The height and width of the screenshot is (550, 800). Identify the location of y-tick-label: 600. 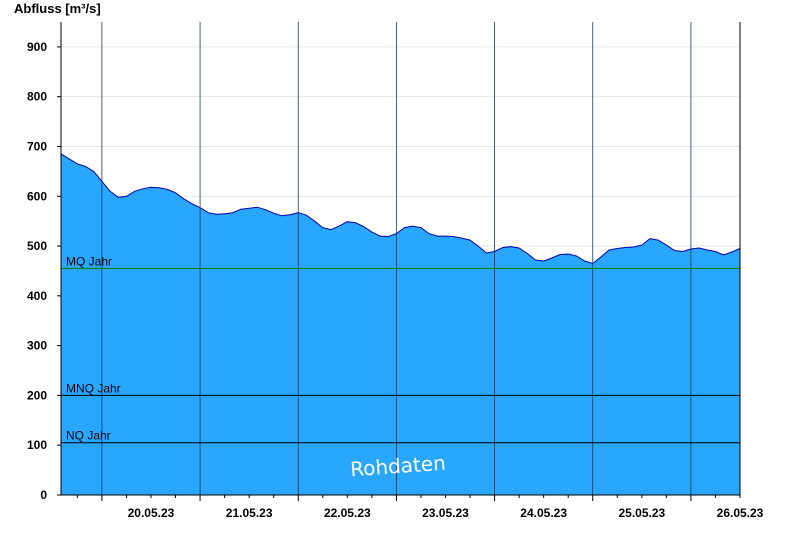
(37, 196).